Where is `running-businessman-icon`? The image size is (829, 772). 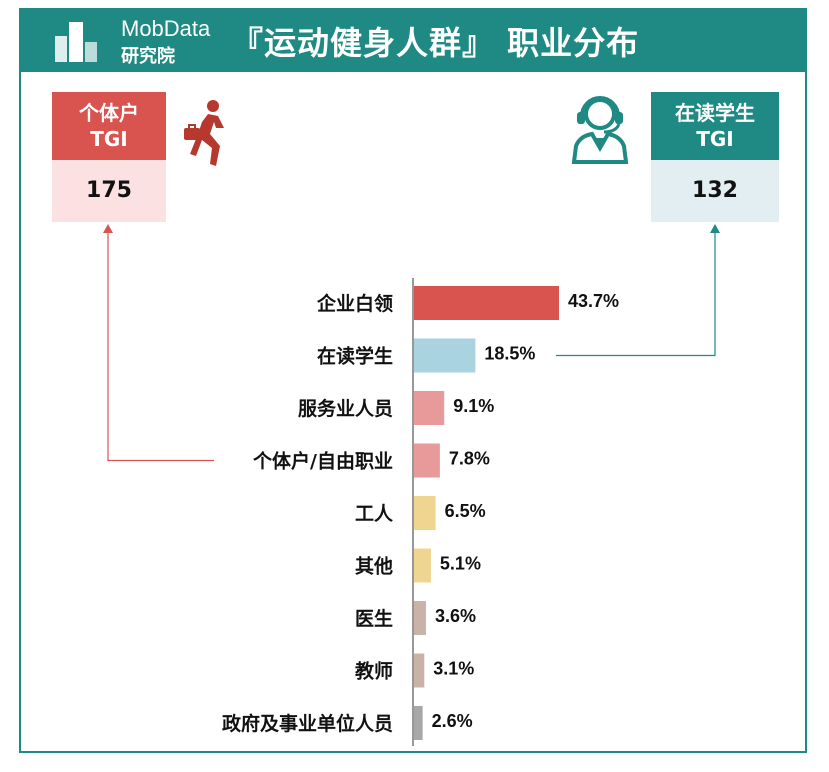
running-businessman-icon is located at coordinates (204, 133).